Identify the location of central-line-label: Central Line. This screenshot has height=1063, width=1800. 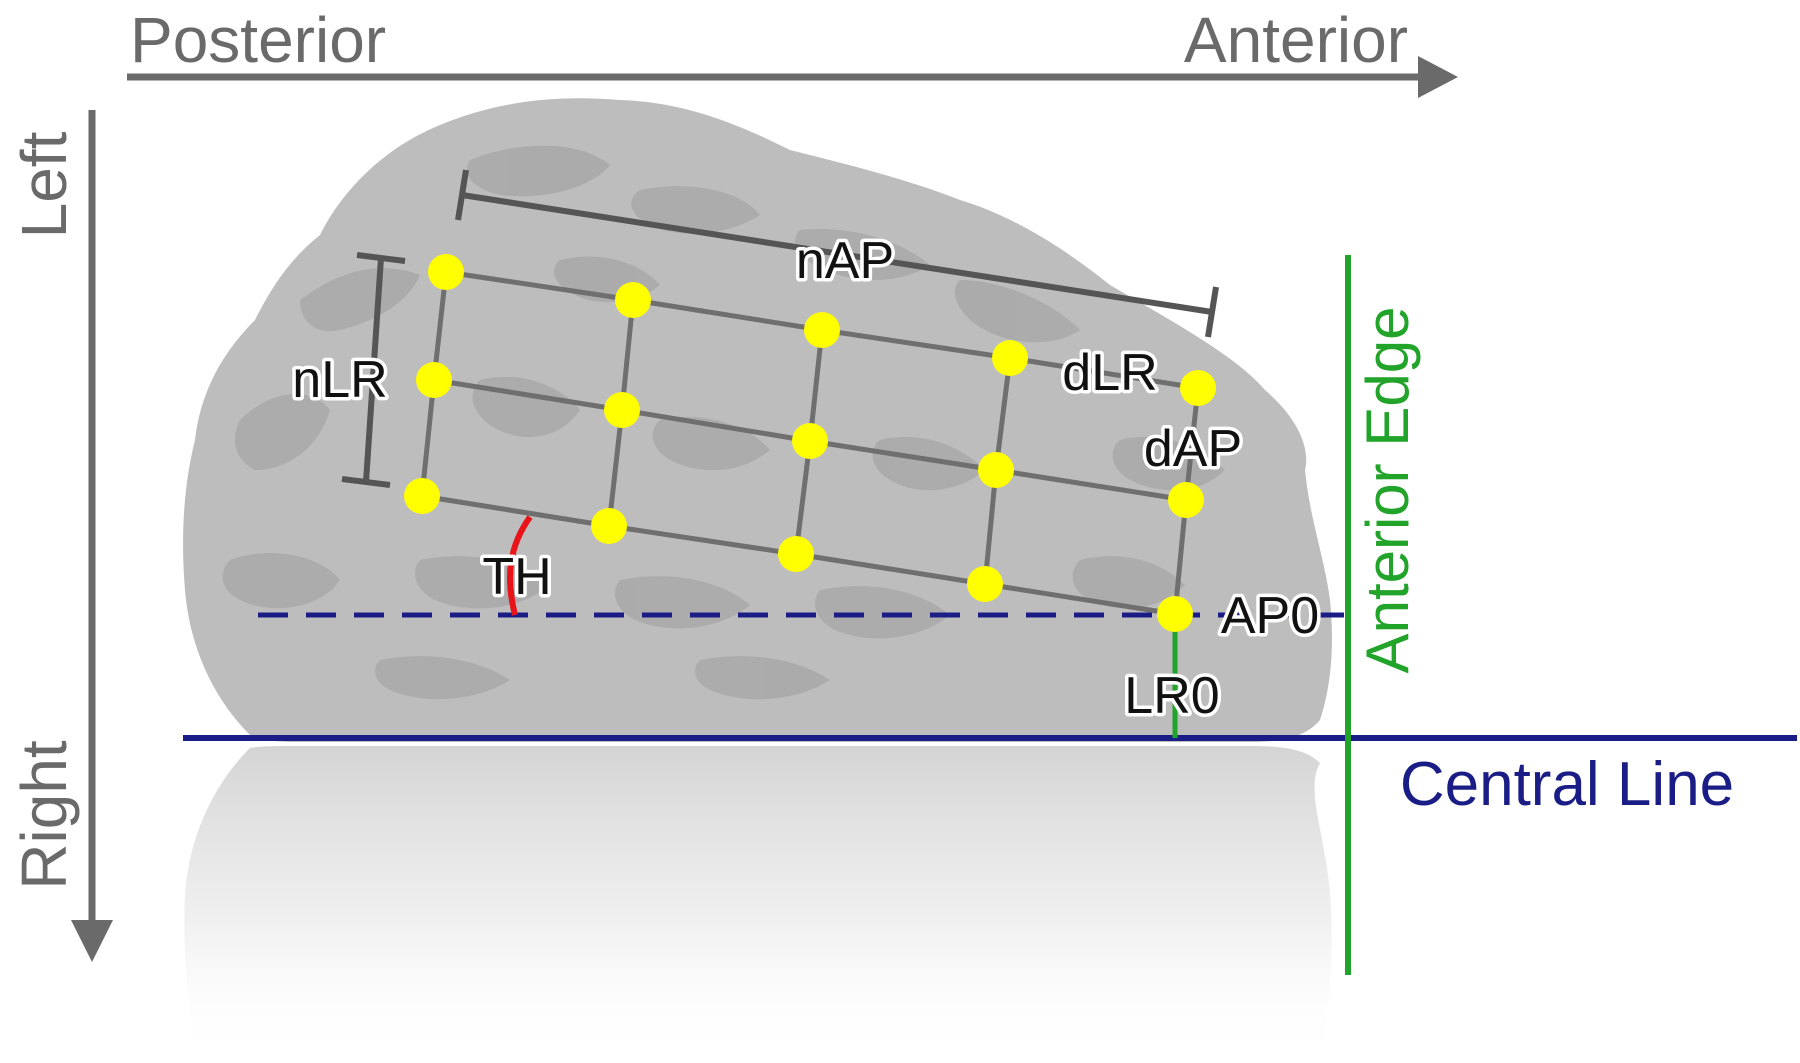
(1567, 784).